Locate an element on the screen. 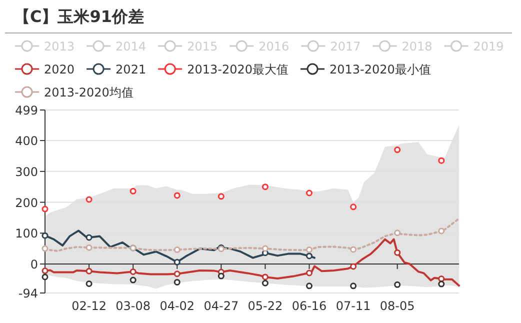  x-tick-label: 02-12 is located at coordinates (89, 306).